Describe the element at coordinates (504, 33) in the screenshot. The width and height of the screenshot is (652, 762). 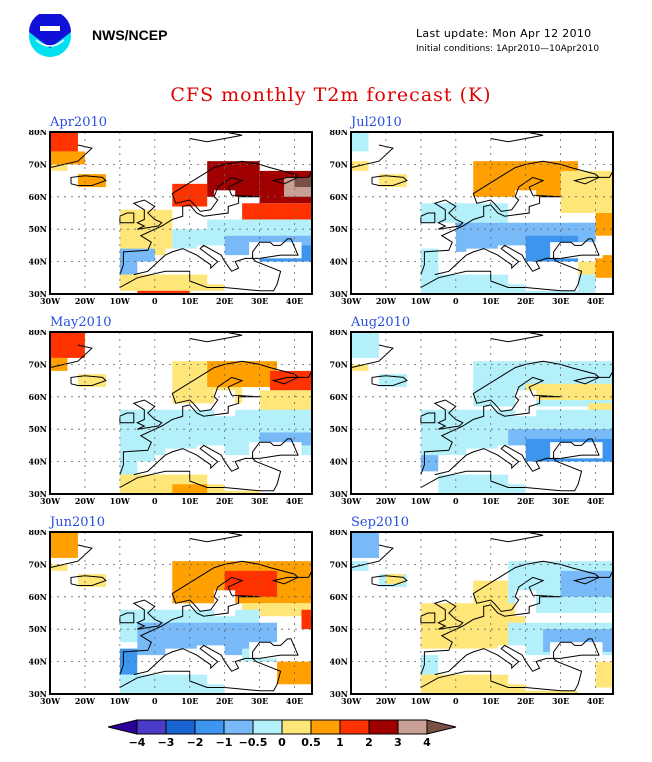
I see `last-update: Last update: Mon Apr 12 2010` at that location.